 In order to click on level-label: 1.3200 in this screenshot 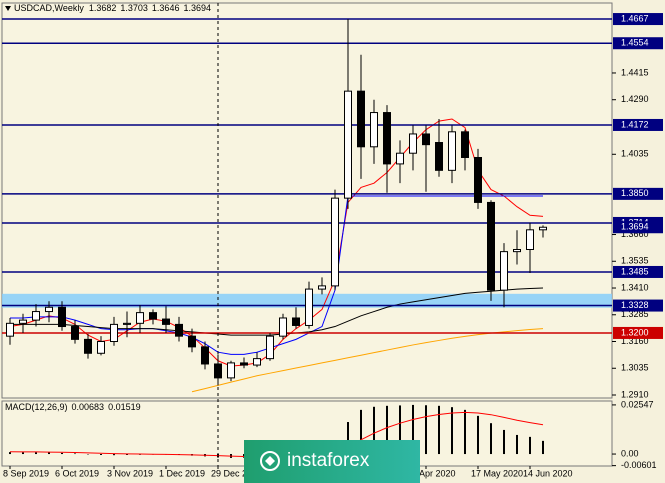, I will do `click(635, 332)`.